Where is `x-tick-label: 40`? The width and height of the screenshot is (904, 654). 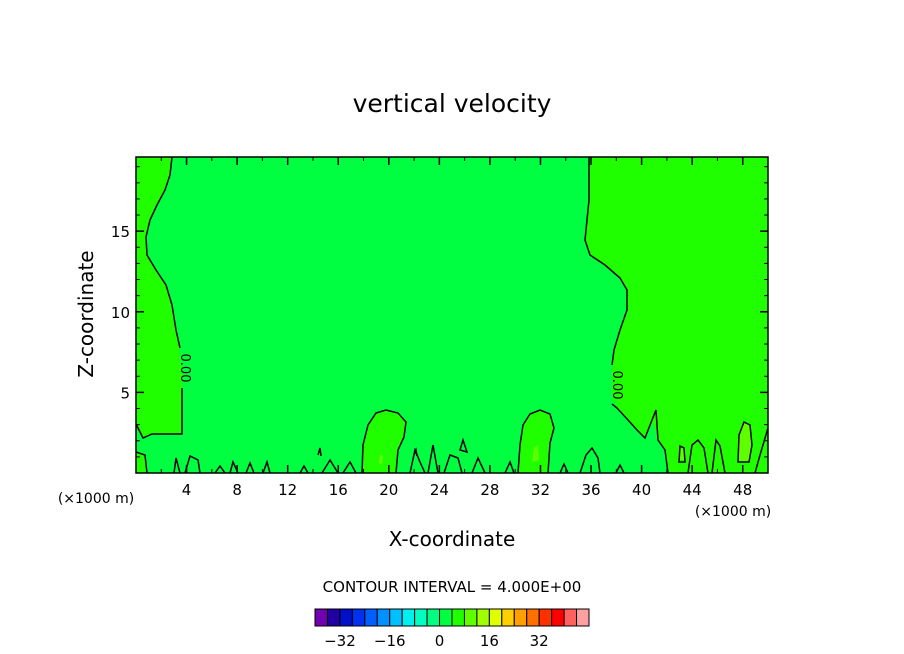
x-tick-label: 40 is located at coordinates (641, 490).